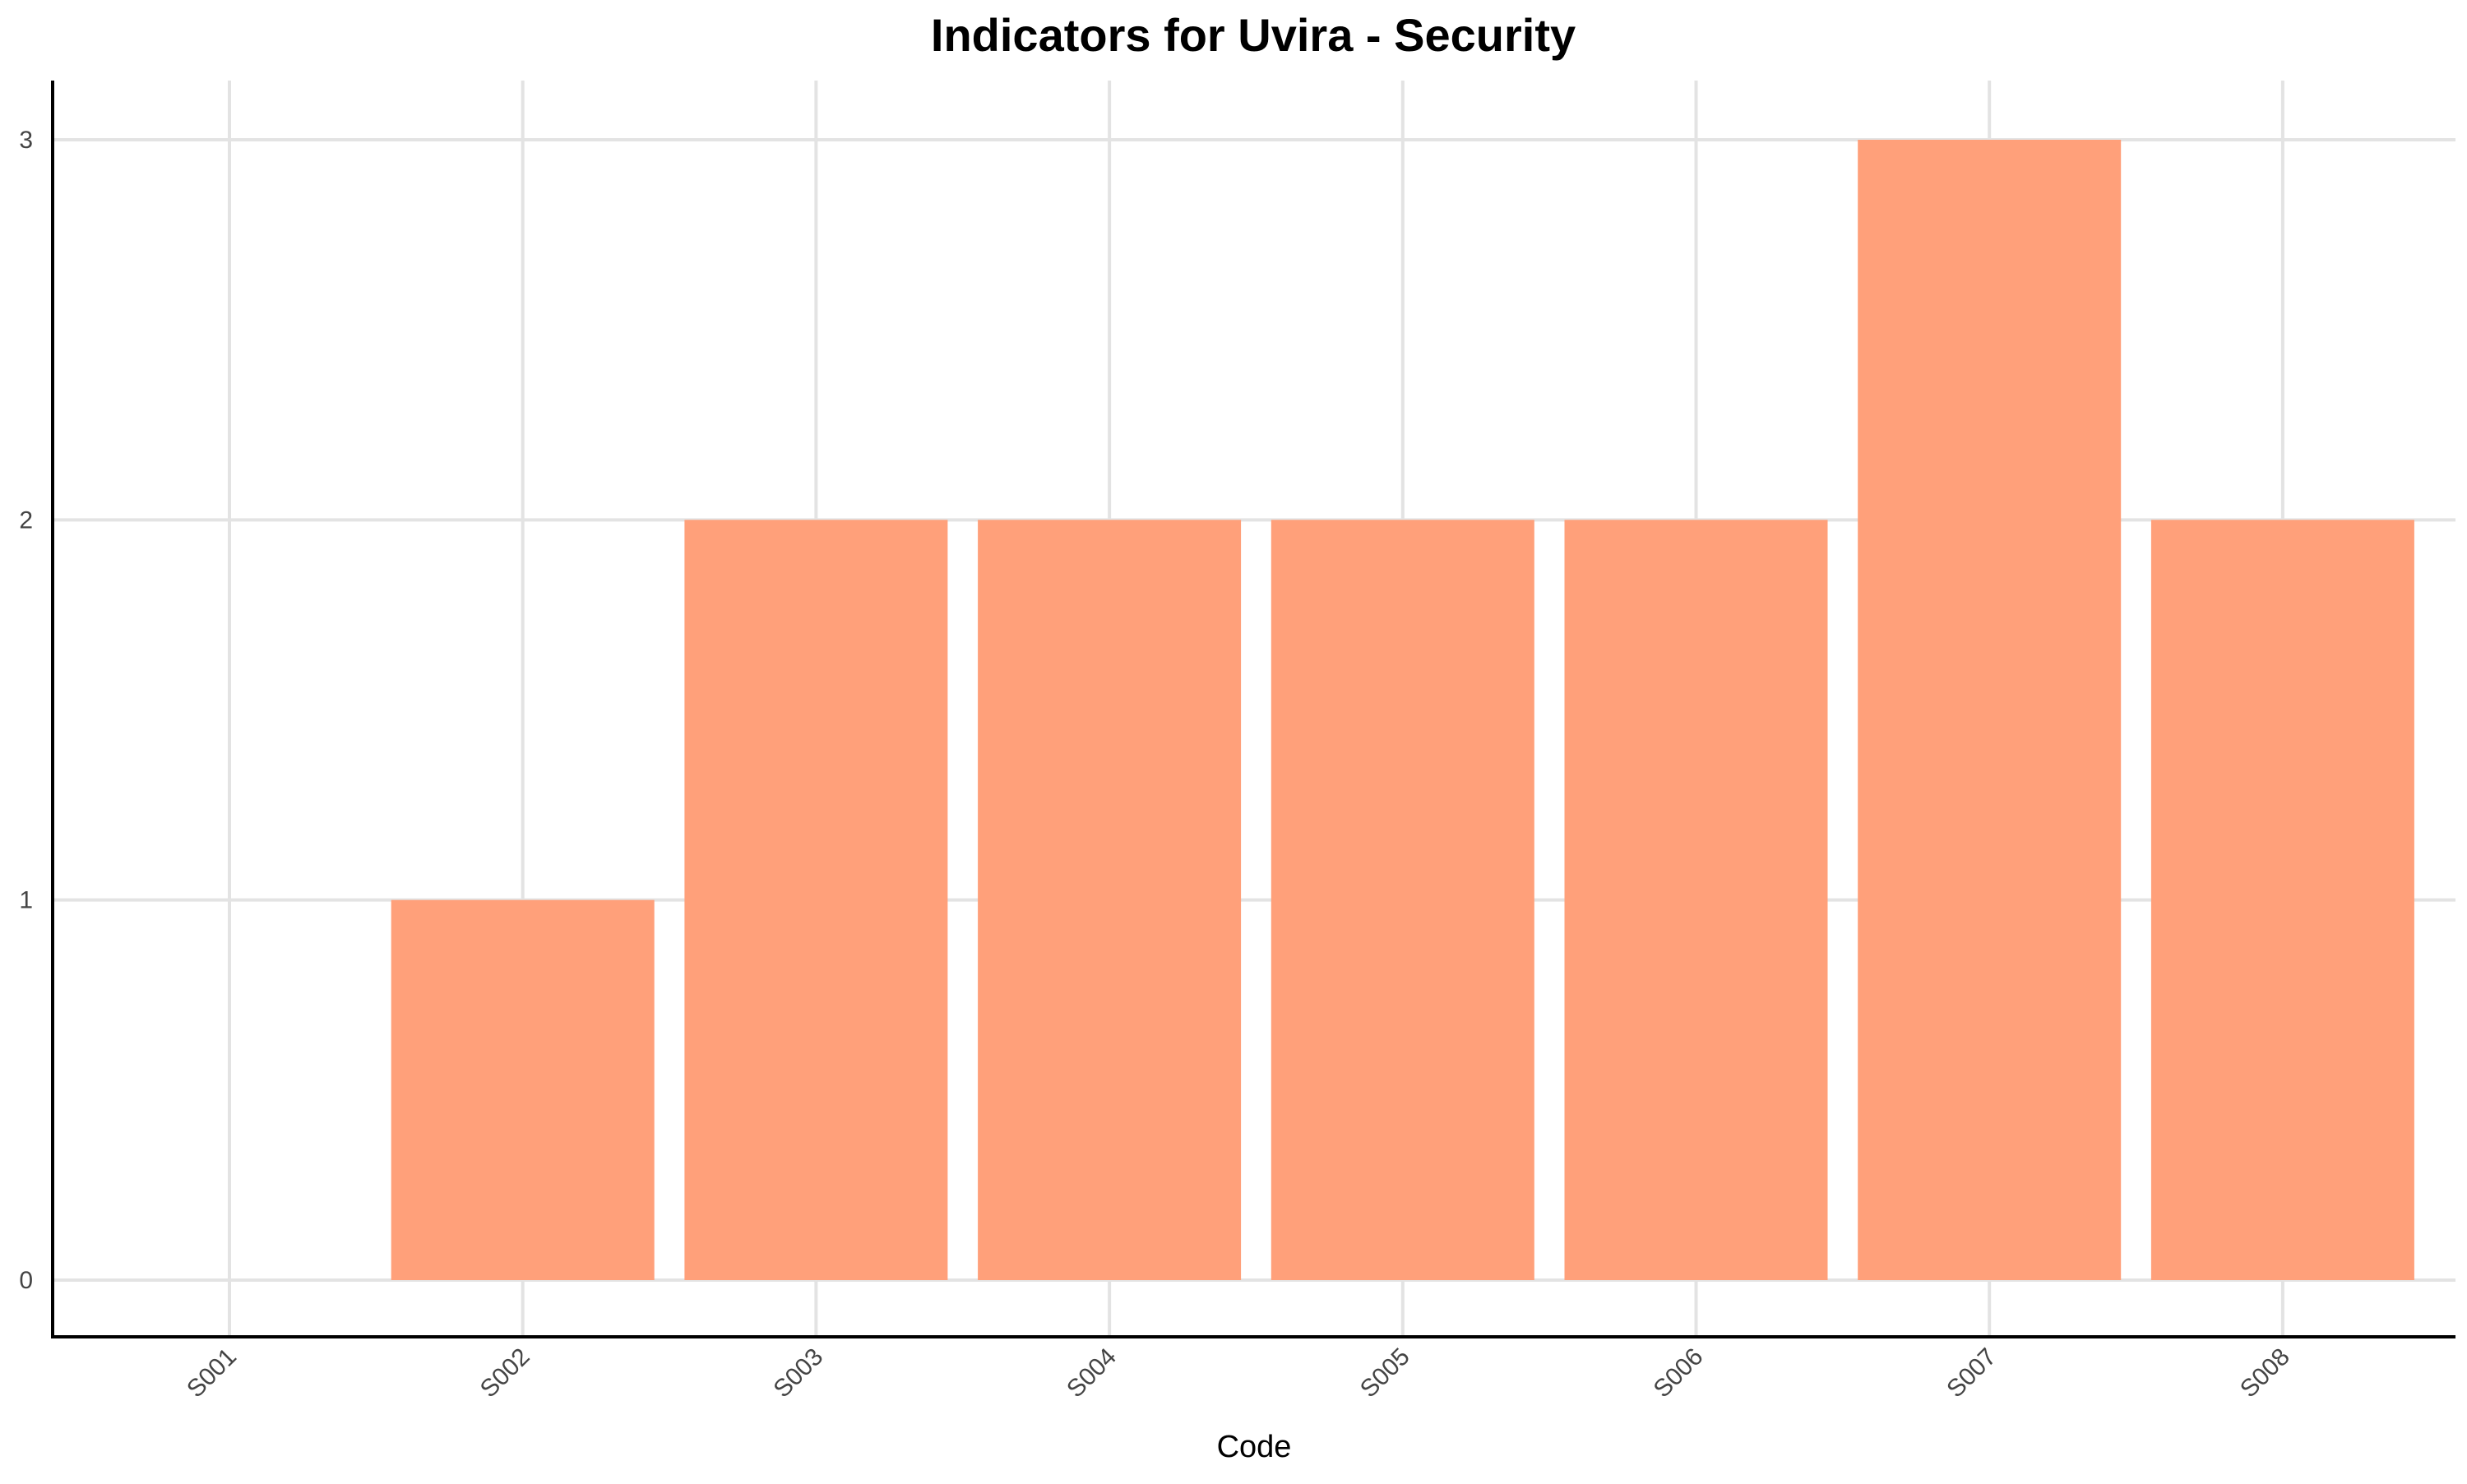  What do you see at coordinates (1679, 1373) in the screenshot?
I see `x-tick-label: S006` at bounding box center [1679, 1373].